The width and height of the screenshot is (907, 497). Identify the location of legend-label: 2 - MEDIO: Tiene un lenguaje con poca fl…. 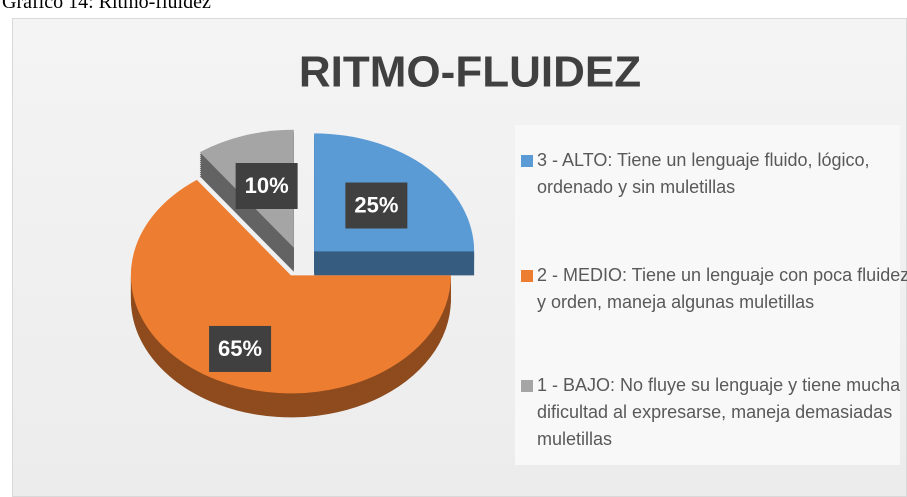
(722, 288).